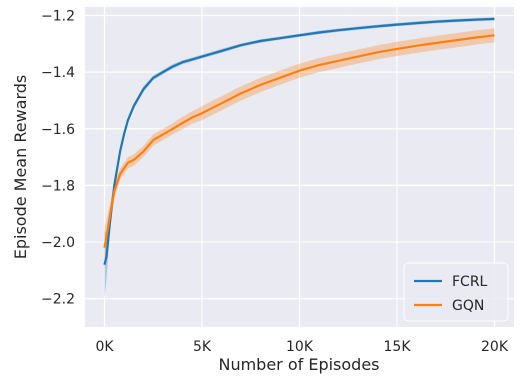 This screenshot has width=520, height=376. What do you see at coordinates (298, 364) in the screenshot?
I see `x-axis-label: Number of Episodes` at bounding box center [298, 364].